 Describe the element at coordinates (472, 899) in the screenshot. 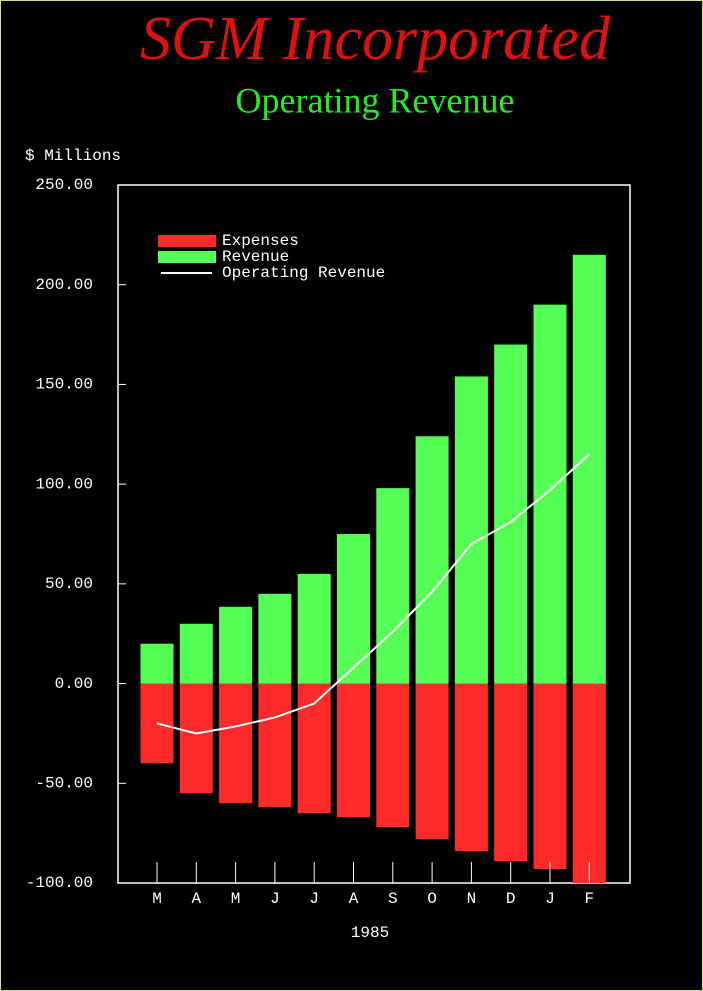

I see `x-tick-label: N` at that location.